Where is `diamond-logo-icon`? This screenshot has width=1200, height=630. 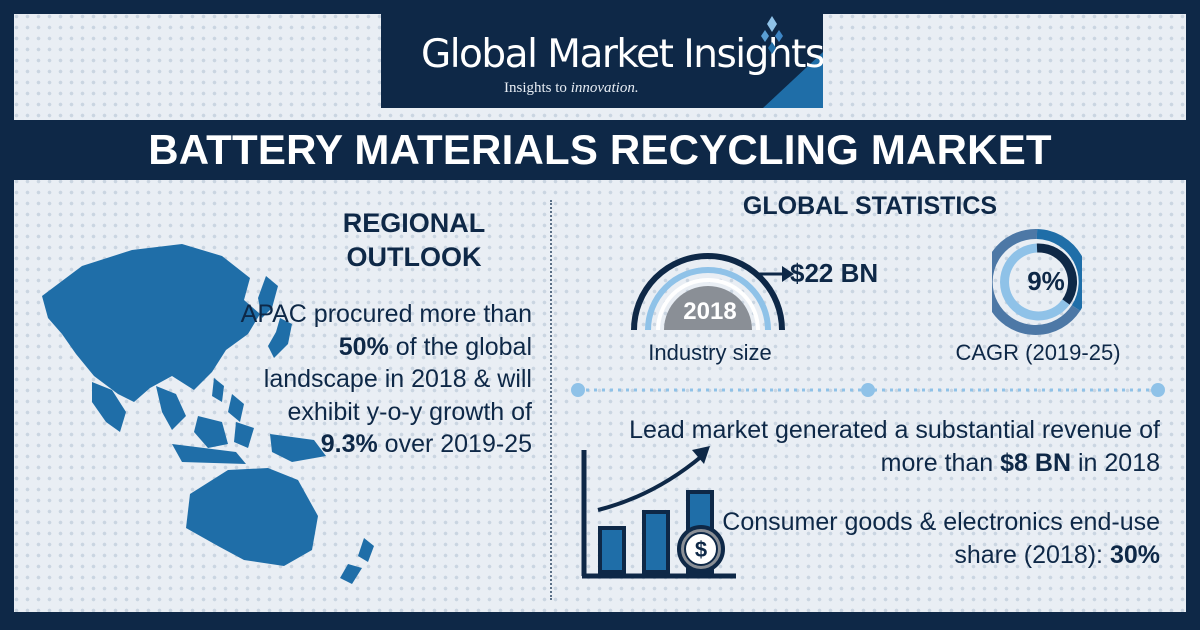 diamond-logo-icon is located at coordinates (772, 35).